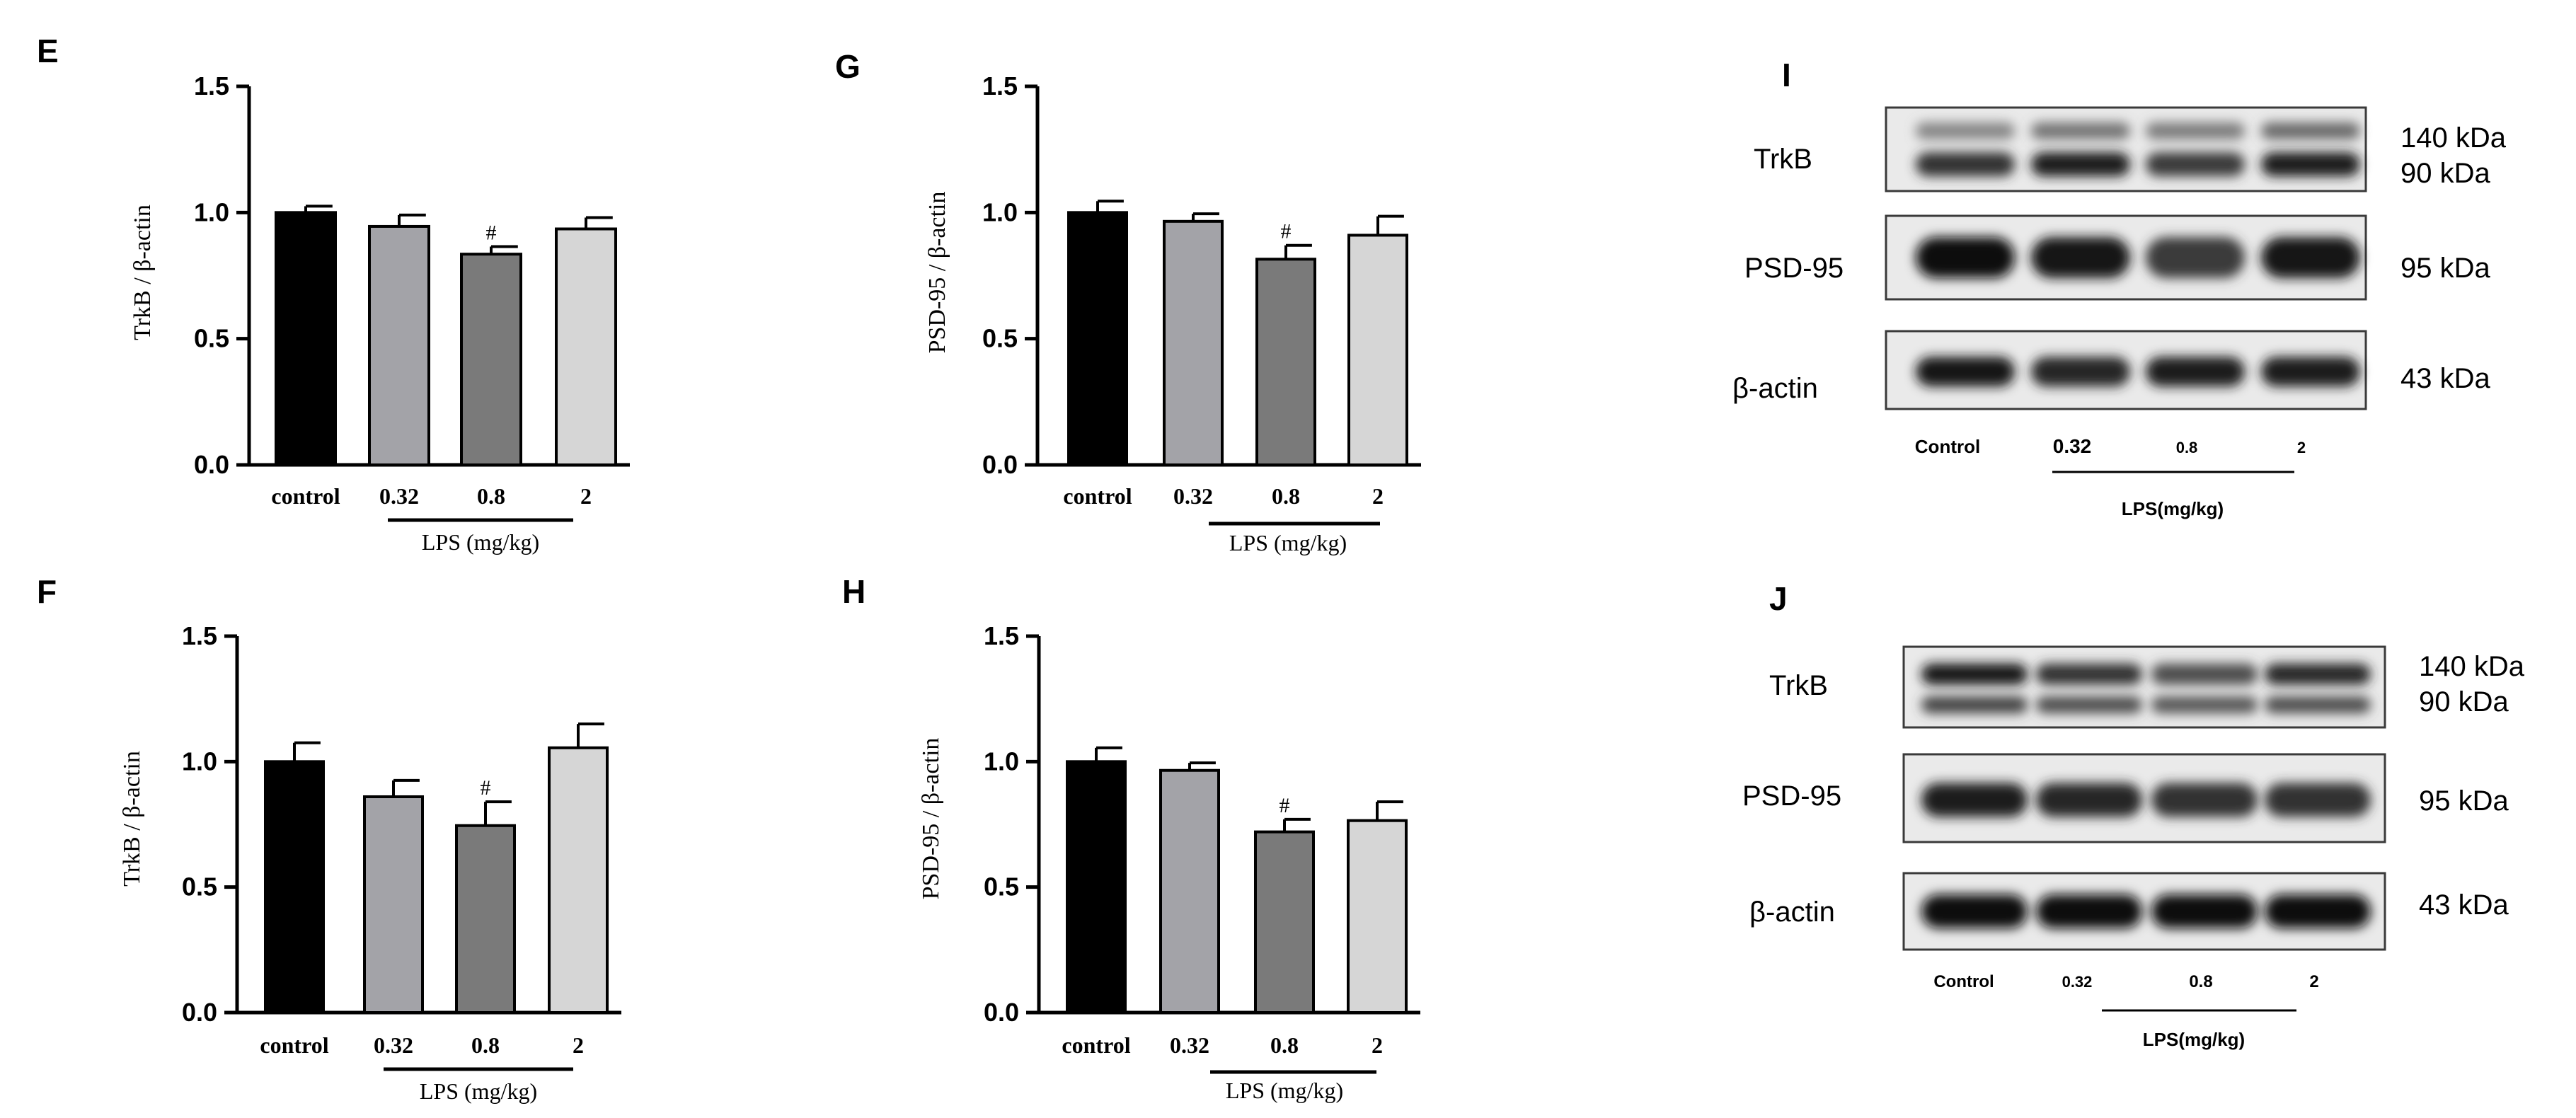 The image size is (2576, 1118). What do you see at coordinates (854, 591) in the screenshot?
I see `panel-letter-h: H` at bounding box center [854, 591].